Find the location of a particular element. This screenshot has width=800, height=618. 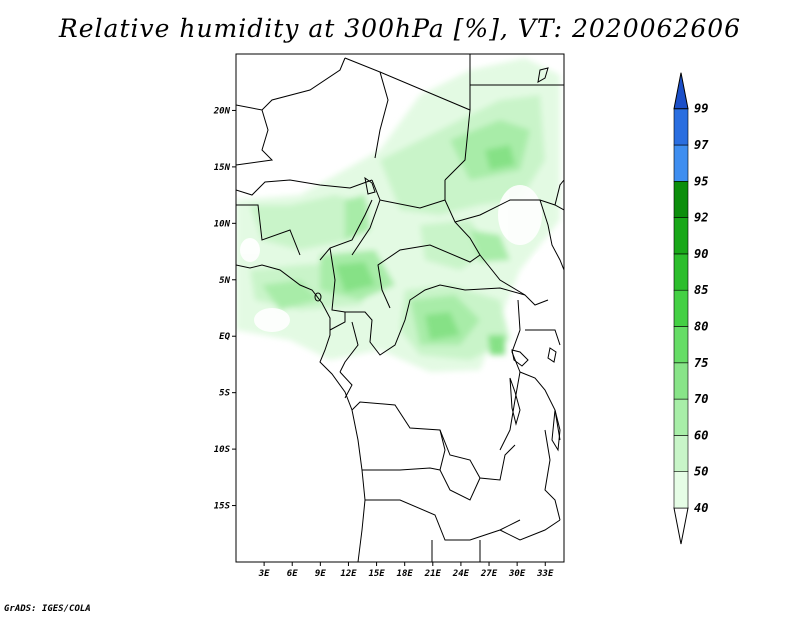

colorbar-label: 40 is located at coordinates (701, 508).